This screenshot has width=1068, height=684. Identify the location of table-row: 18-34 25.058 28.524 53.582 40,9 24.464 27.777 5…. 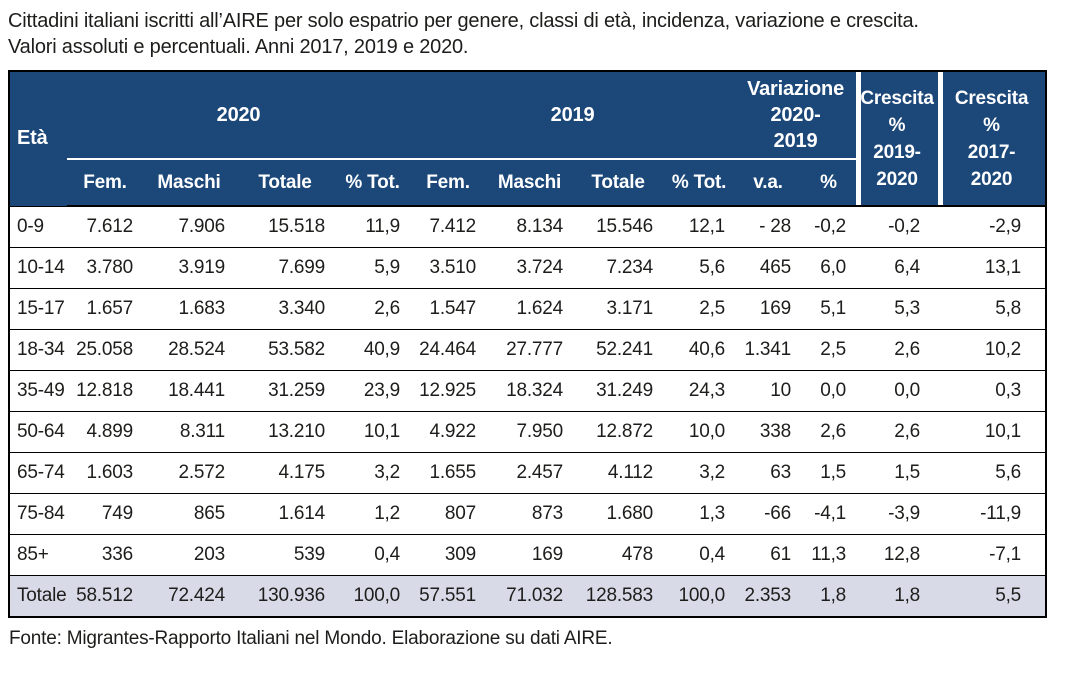
(528, 350).